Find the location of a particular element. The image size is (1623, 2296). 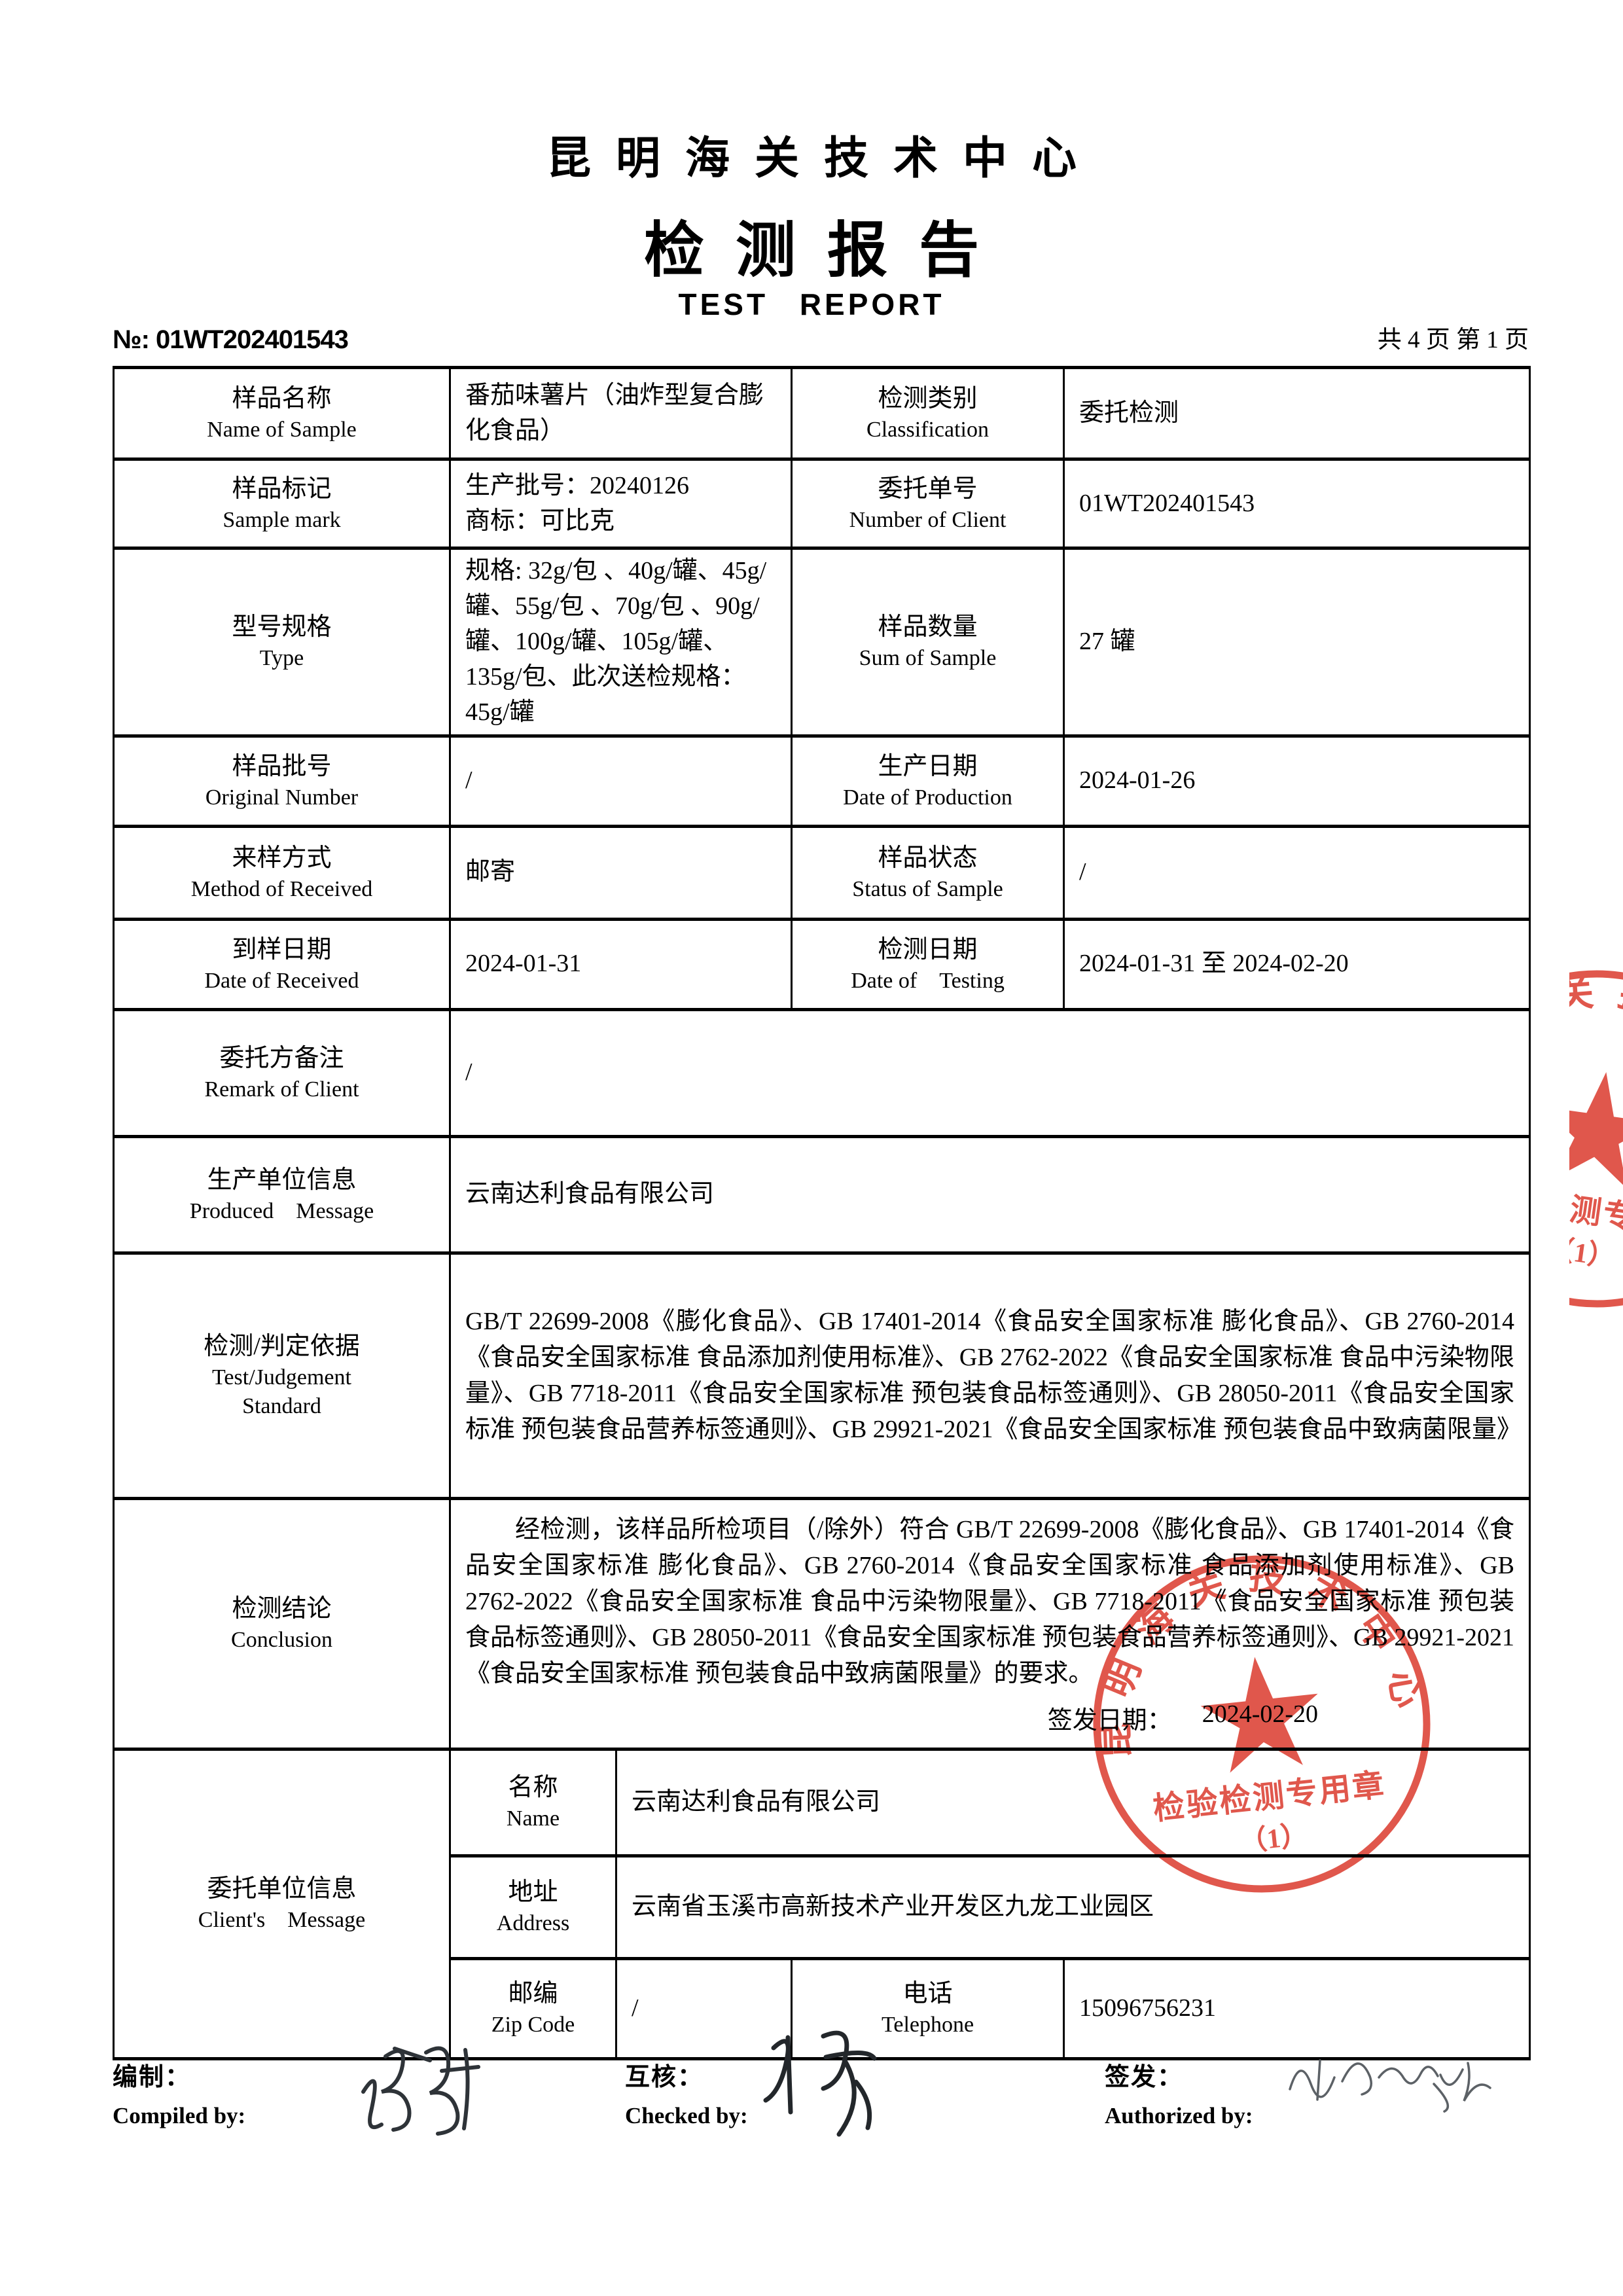

zip-code-value: / is located at coordinates (704, 2008).